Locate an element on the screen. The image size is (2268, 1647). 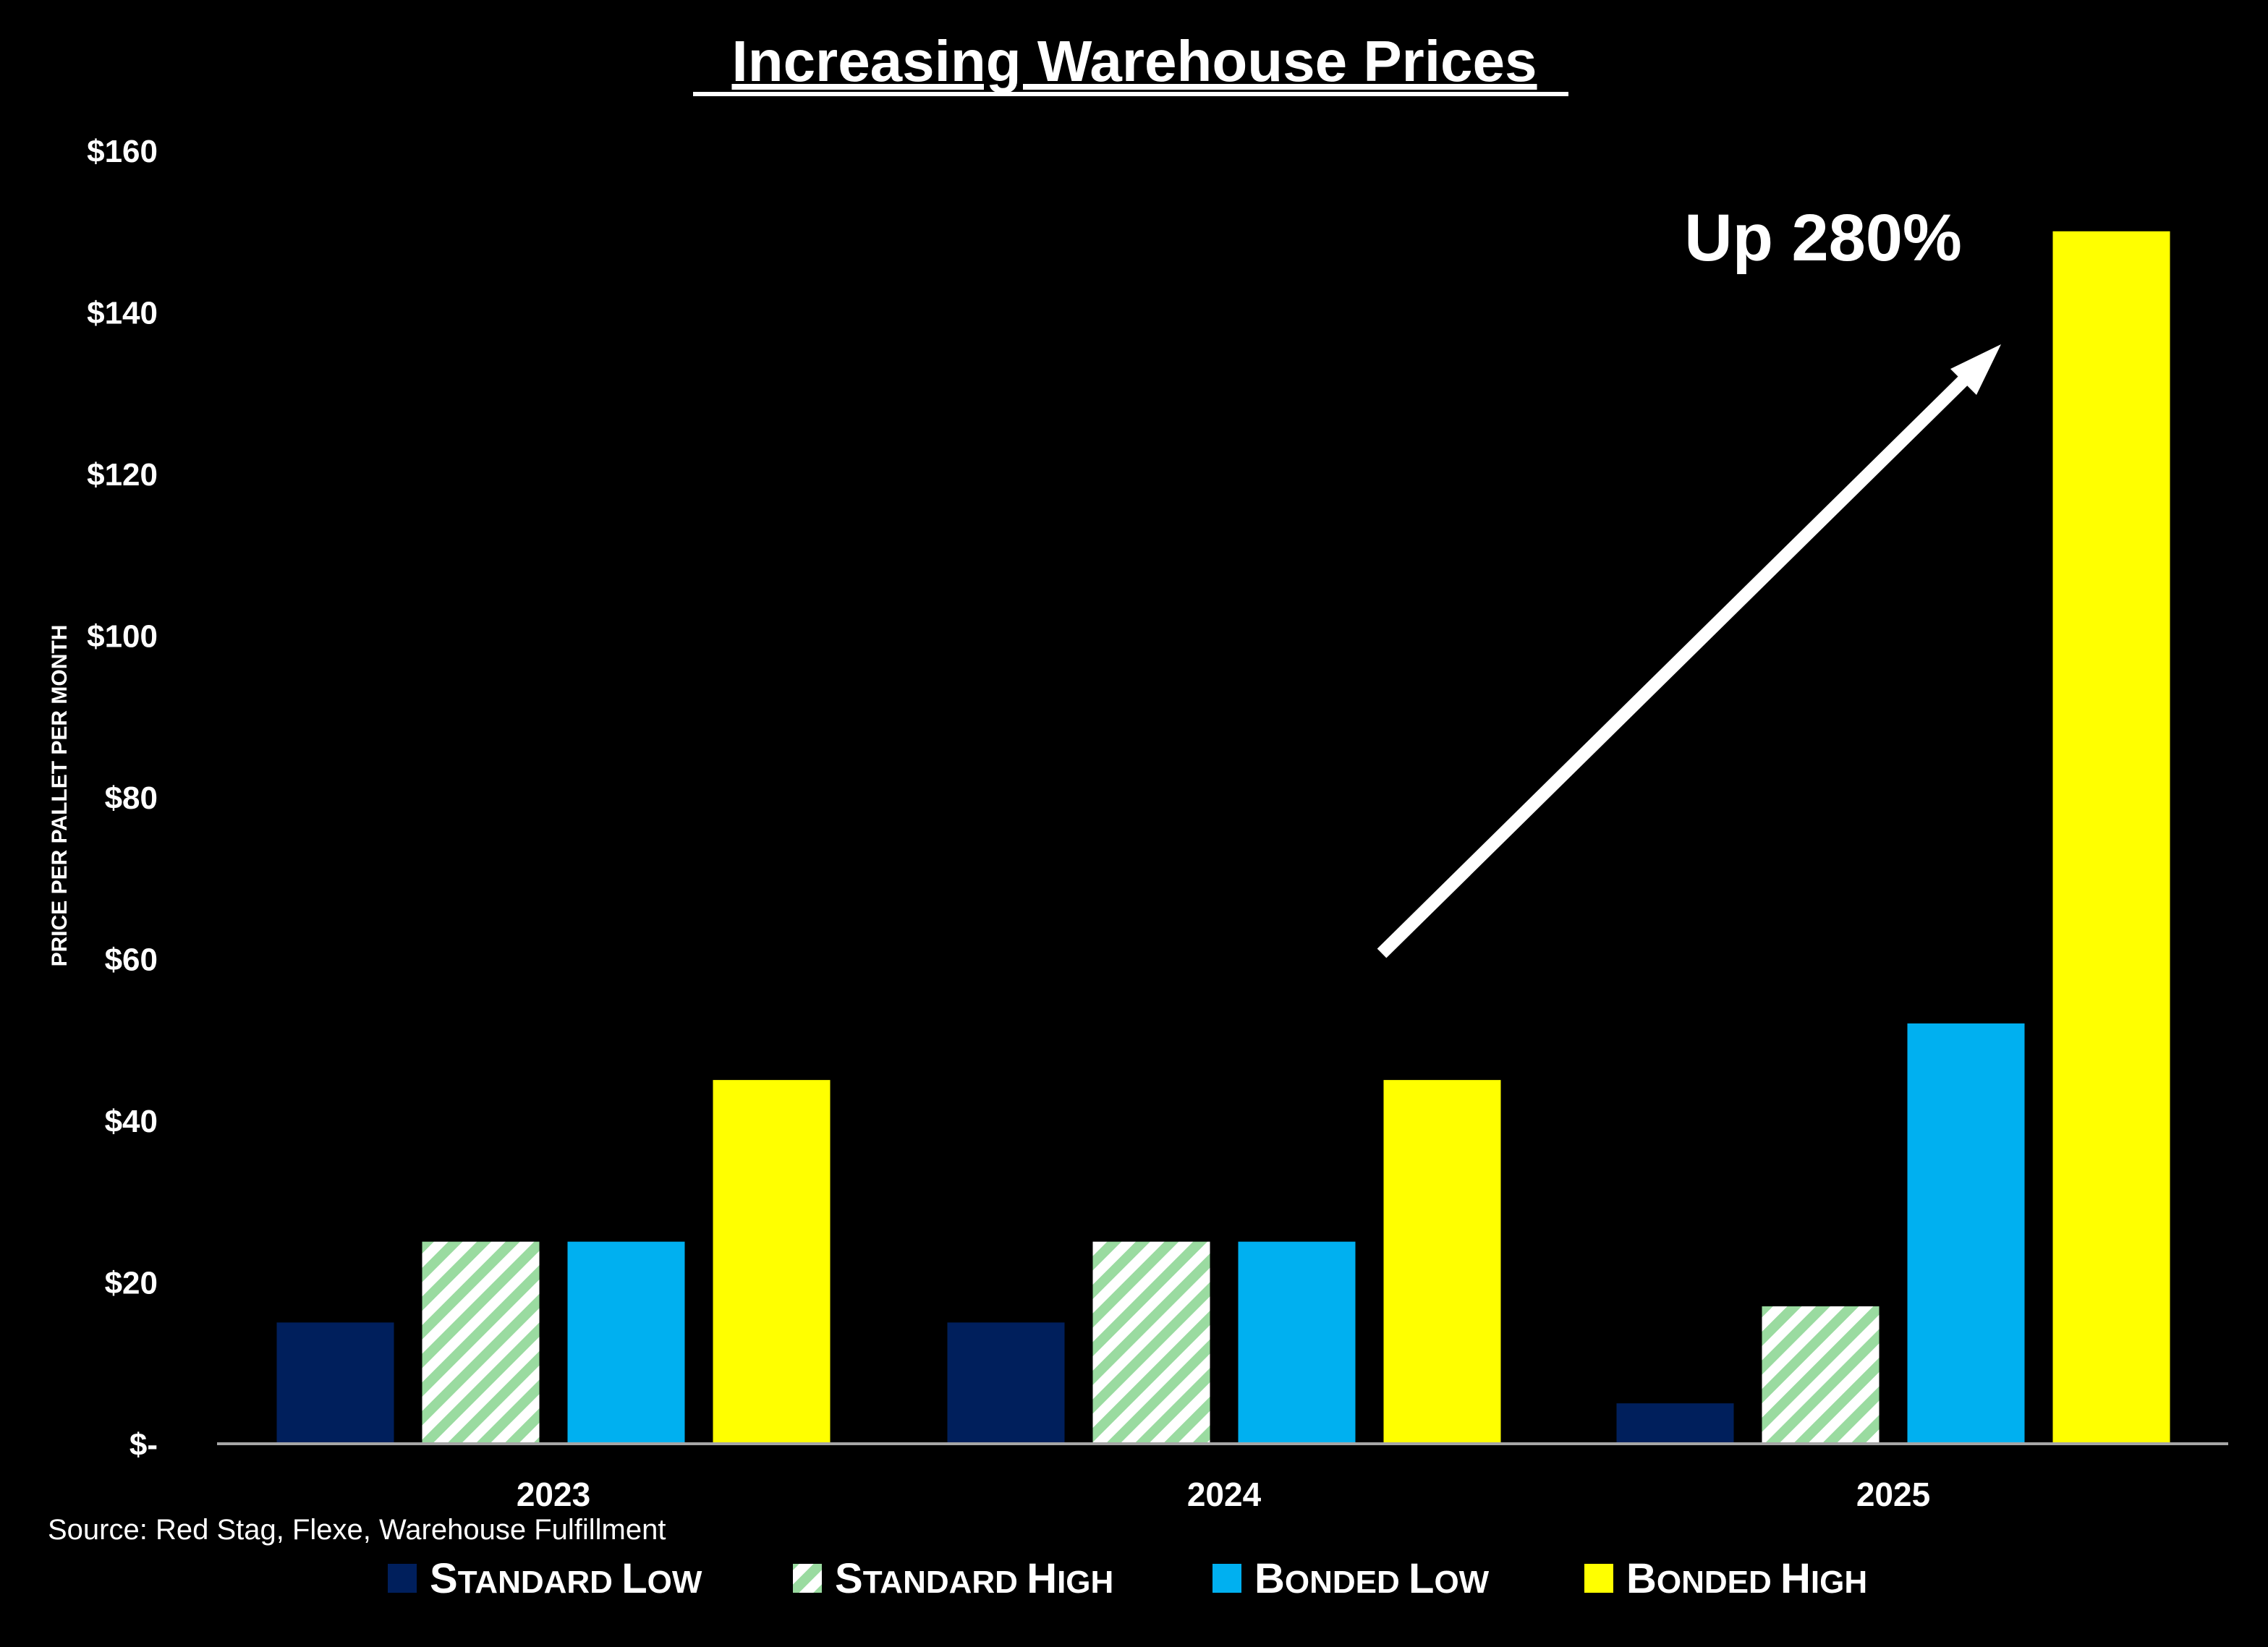
x-tick-label: 2025 is located at coordinates (1893, 1494).